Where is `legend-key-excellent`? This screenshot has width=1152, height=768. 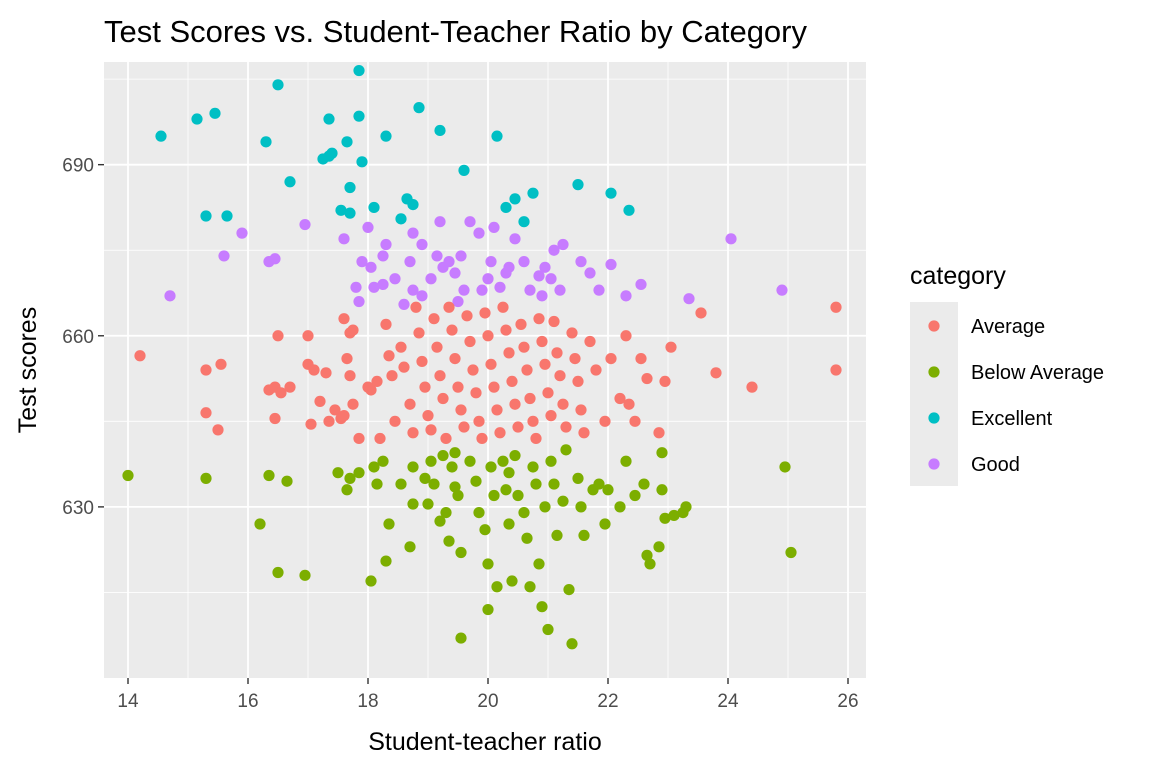
legend-key-excellent is located at coordinates (934, 418).